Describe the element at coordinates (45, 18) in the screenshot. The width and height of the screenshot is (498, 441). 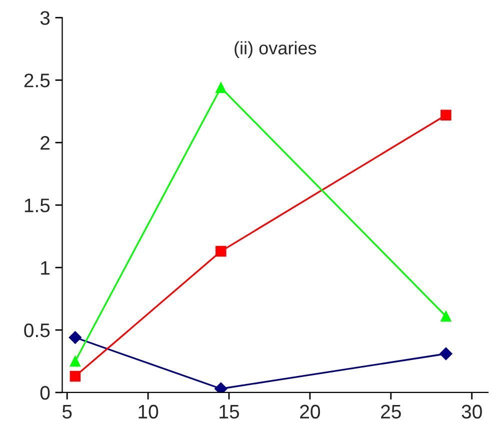
I see `y-tick-label: 3` at that location.